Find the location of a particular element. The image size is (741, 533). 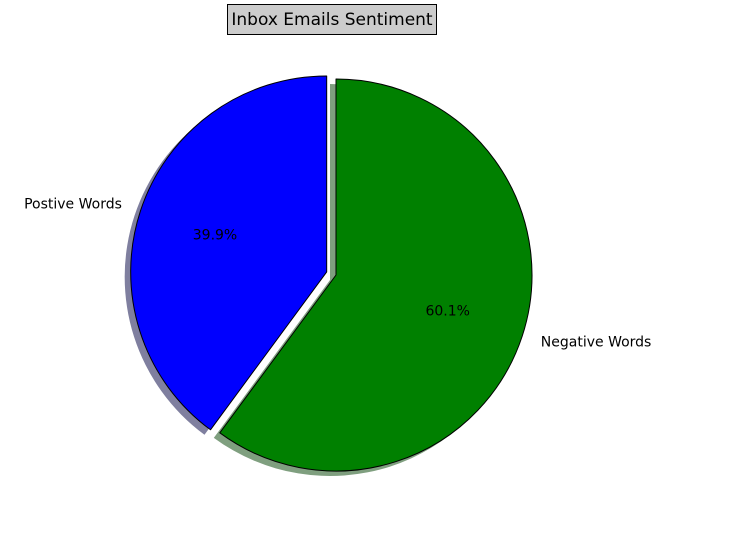

chart-title: Inbox Emails Sentiment is located at coordinates (332, 19).